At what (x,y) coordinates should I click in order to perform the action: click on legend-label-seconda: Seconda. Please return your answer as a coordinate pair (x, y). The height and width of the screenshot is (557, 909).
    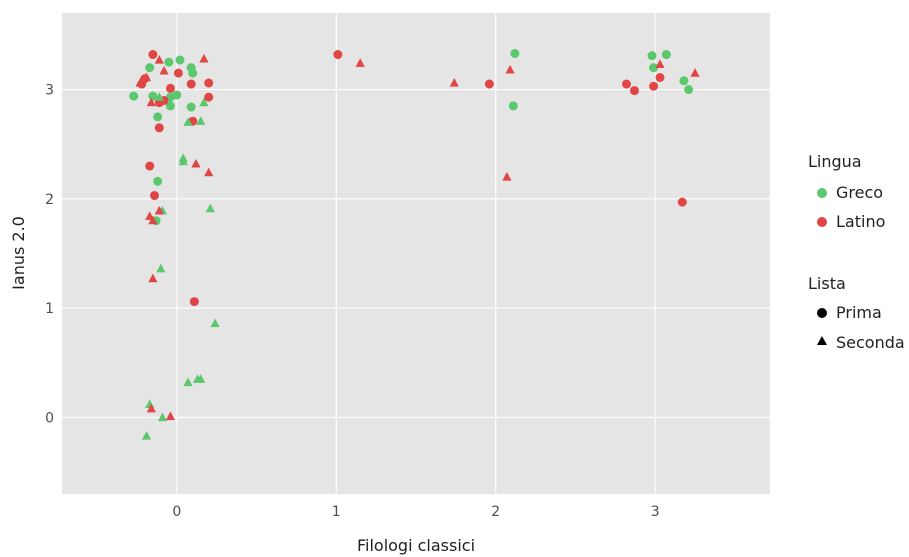
    Looking at the image, I should click on (870, 342).